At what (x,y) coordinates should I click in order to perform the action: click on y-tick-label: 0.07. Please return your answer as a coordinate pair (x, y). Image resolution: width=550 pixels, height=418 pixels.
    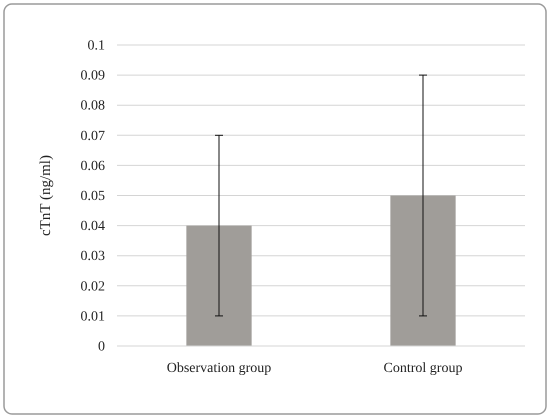
    Looking at the image, I should click on (92, 136).